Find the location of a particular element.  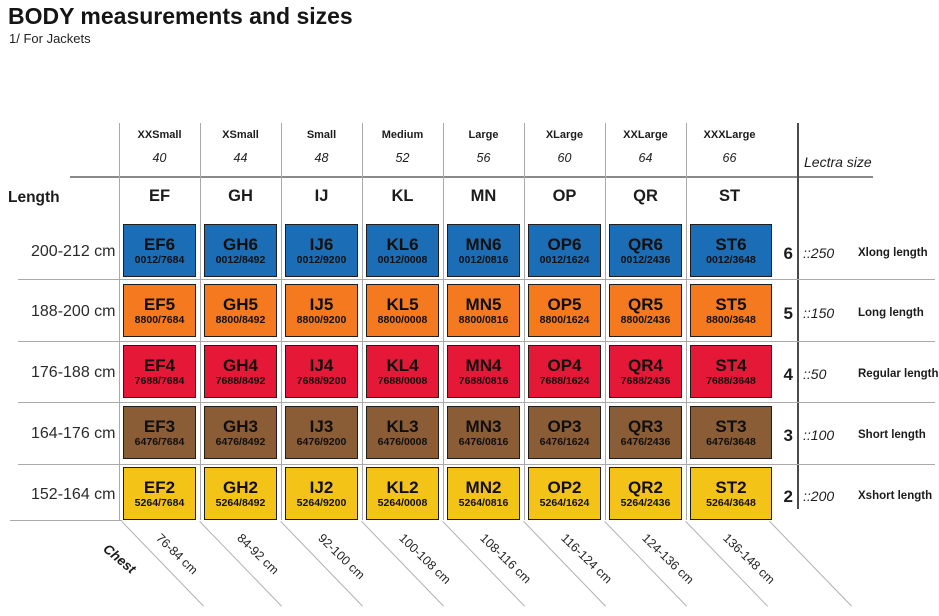

size-cell: MN3 6476/0816 is located at coordinates (483, 432).